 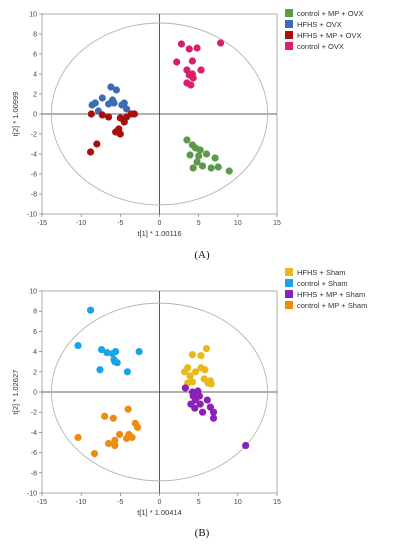 I want to click on y-tick-label: -2, so click(x=34, y=413).